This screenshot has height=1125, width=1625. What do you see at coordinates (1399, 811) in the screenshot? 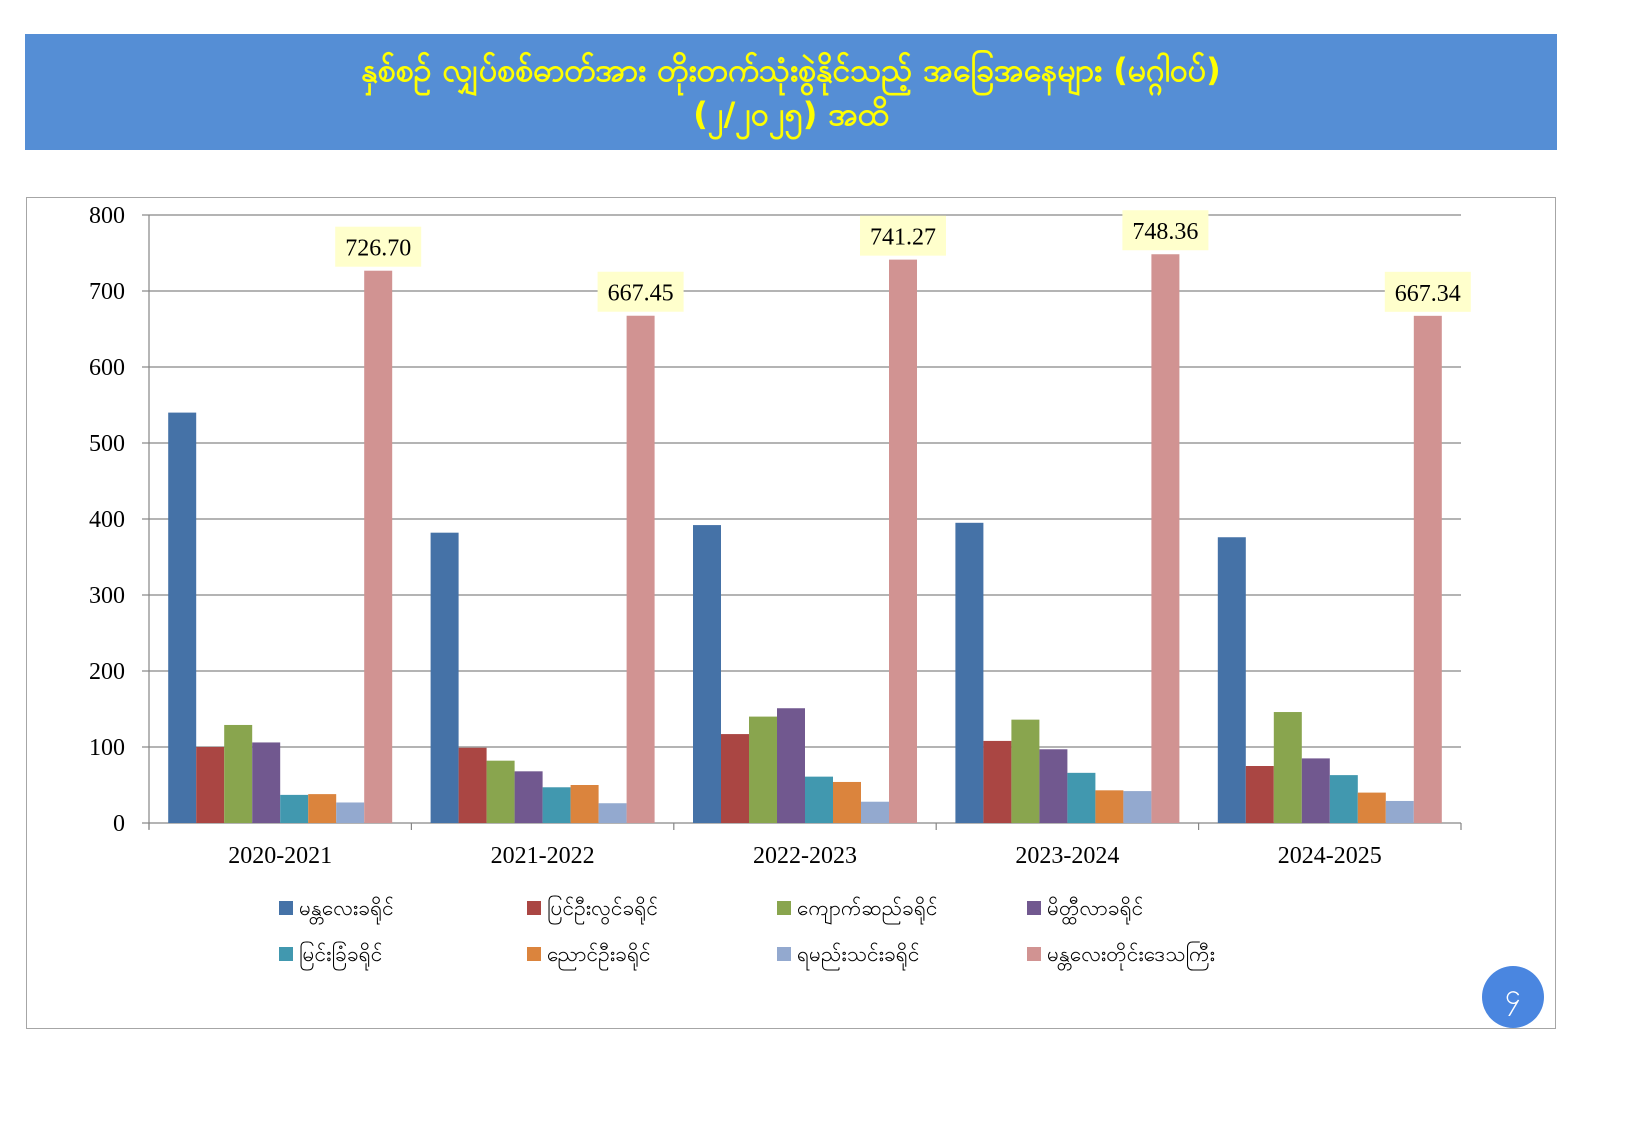
I see `bar-7-2024-2025` at bounding box center [1399, 811].